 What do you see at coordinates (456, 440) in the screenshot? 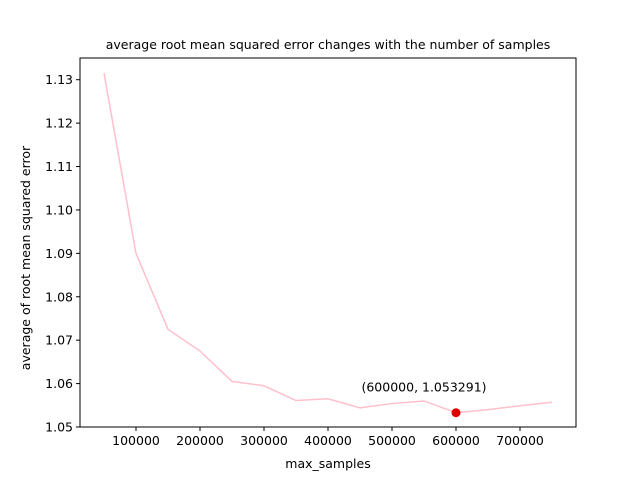
I see `x-tick-label: 600000` at bounding box center [456, 440].